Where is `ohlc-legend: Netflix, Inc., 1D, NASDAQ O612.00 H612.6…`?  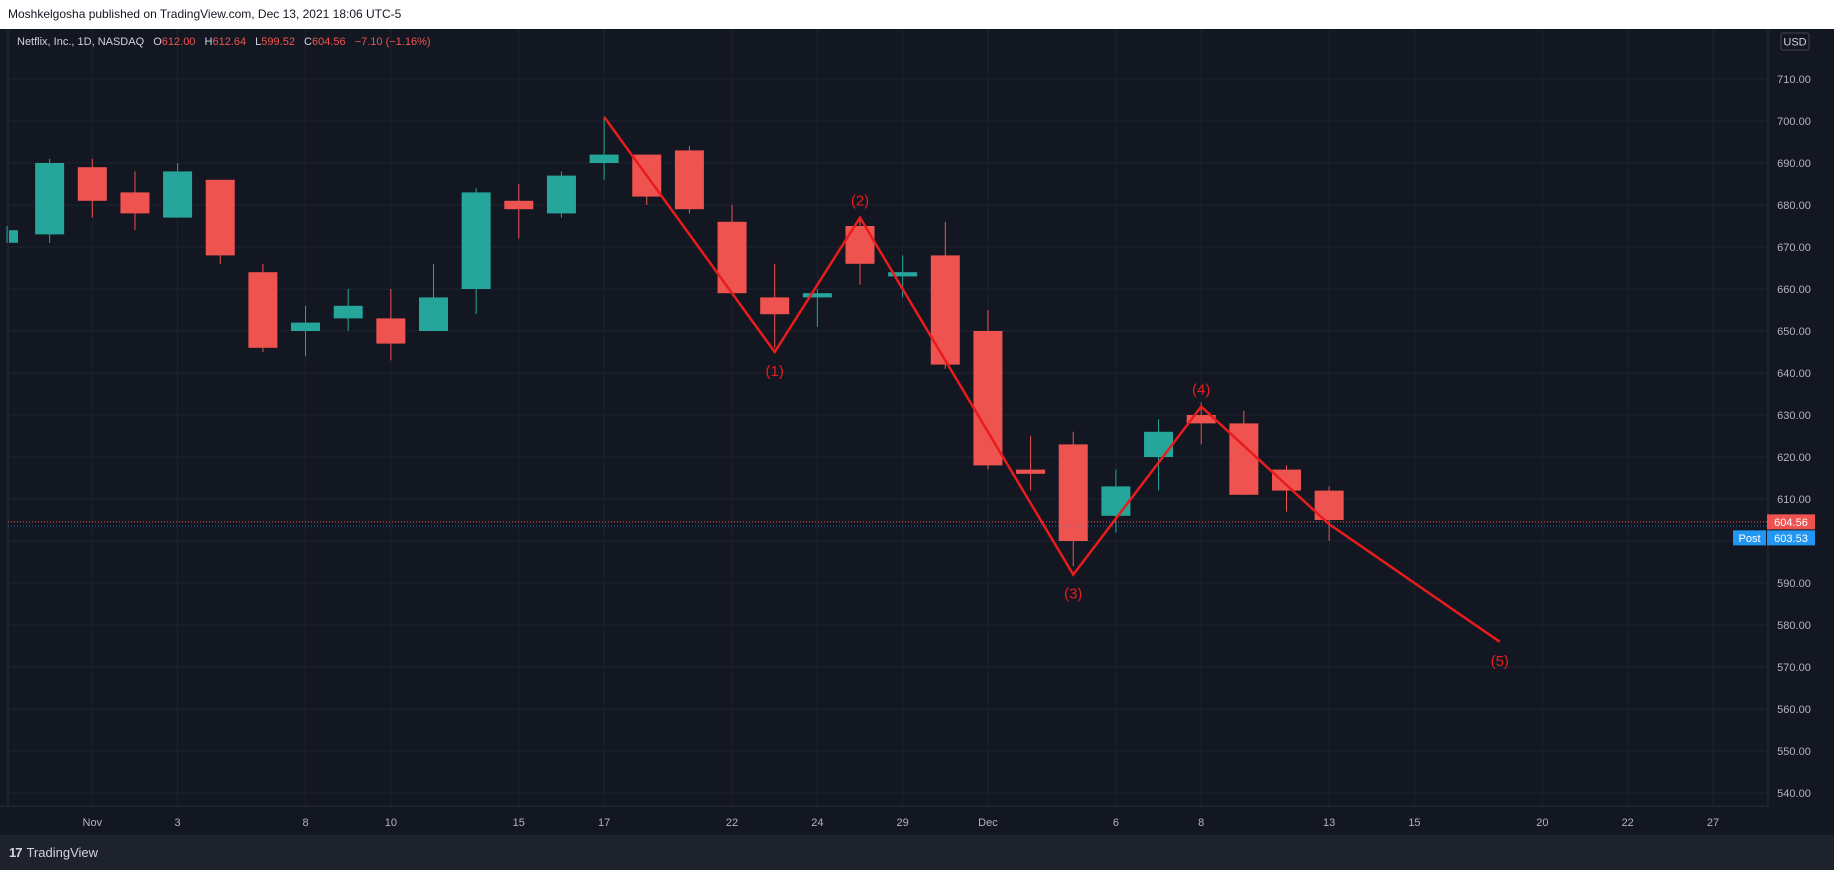 ohlc-legend: Netflix, Inc., 1D, NASDAQ O612.00 H612.6… is located at coordinates (224, 42).